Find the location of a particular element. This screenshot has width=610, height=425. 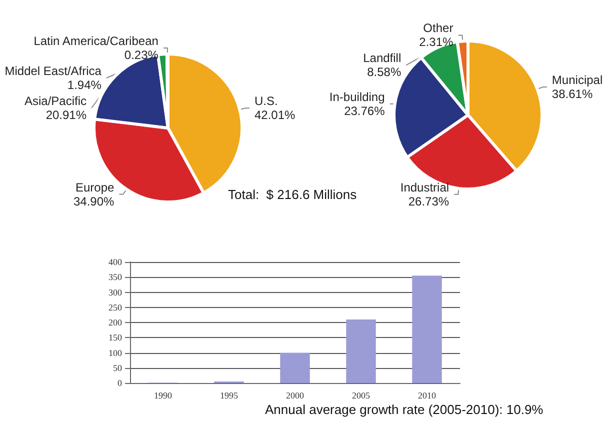

data-label: 2.31% is located at coordinates (436, 42).